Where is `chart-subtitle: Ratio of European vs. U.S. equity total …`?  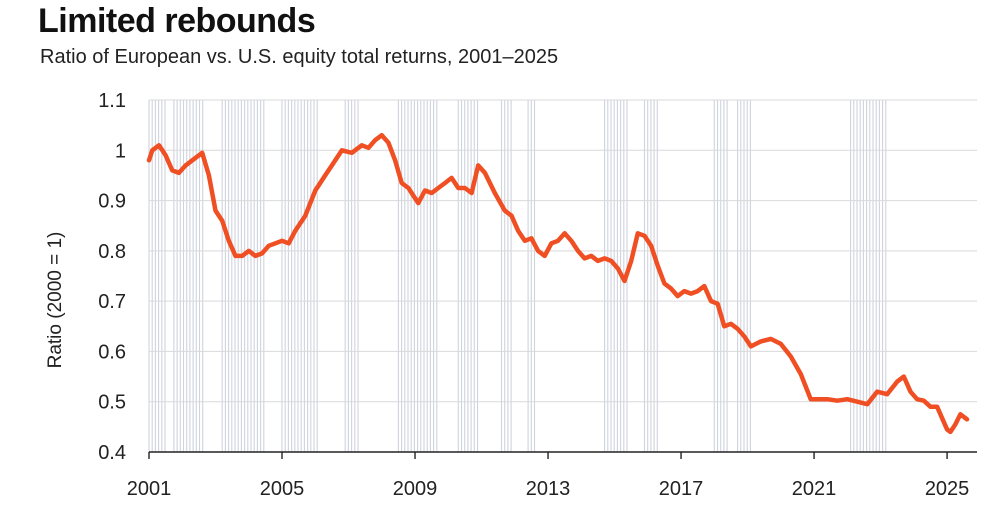
chart-subtitle: Ratio of European vs. U.S. equity total … is located at coordinates (299, 57).